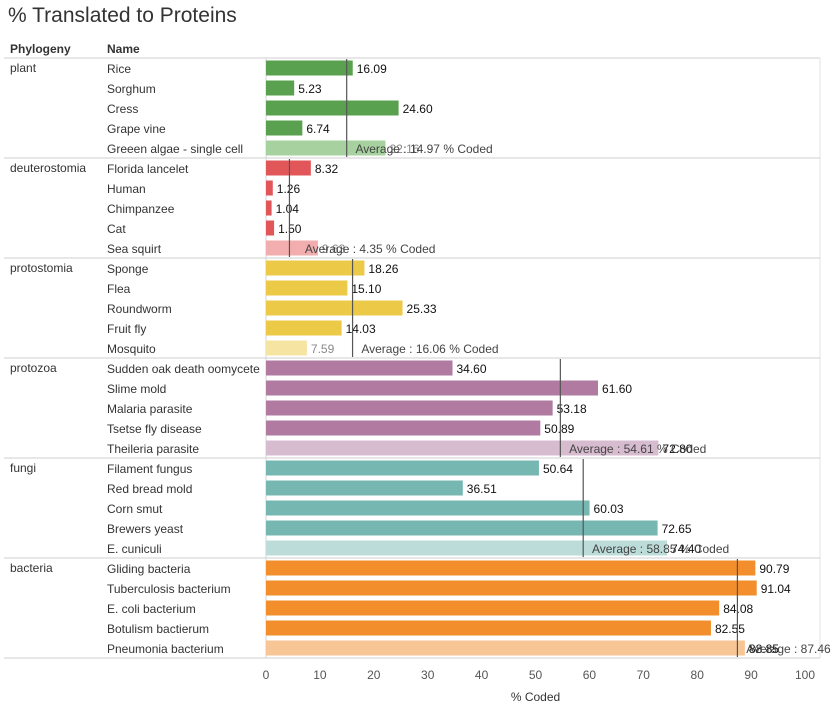 Image resolution: width=831 pixels, height=715 pixels. I want to click on row-name-label: Flea, so click(119, 289).